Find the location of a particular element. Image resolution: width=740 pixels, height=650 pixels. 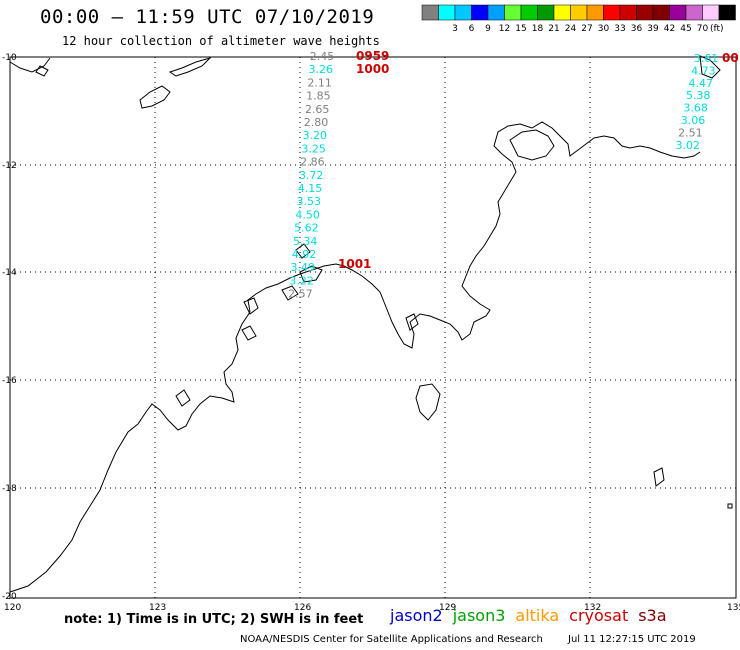

wave-height-value: 3.22 is located at coordinates (301, 280).